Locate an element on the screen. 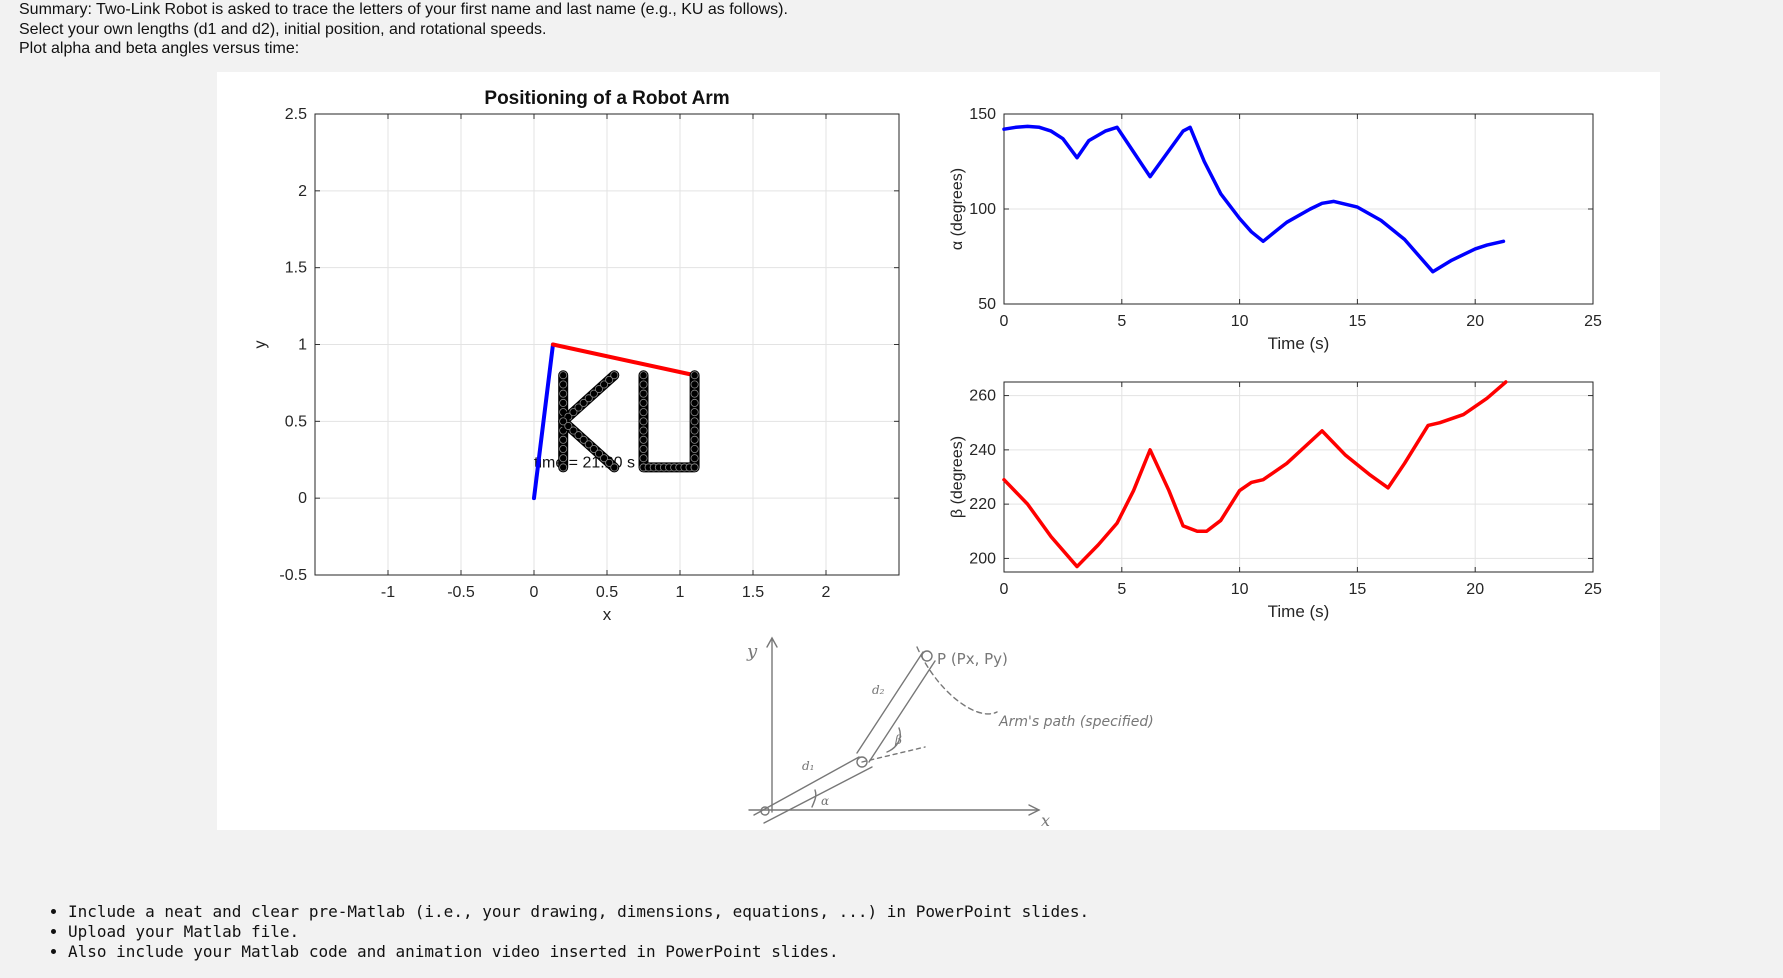  y-axis-label: y is located at coordinates (260, 345).